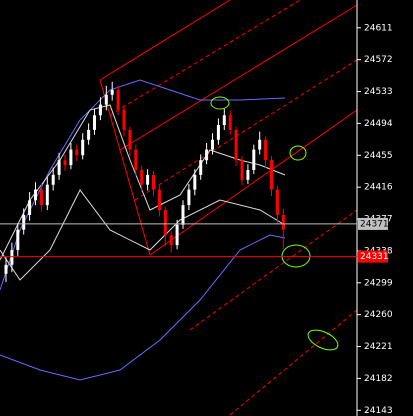 This screenshot has height=416, width=413. Describe the element at coordinates (378, 283) in the screenshot. I see `y-tick-label: 24299` at that location.